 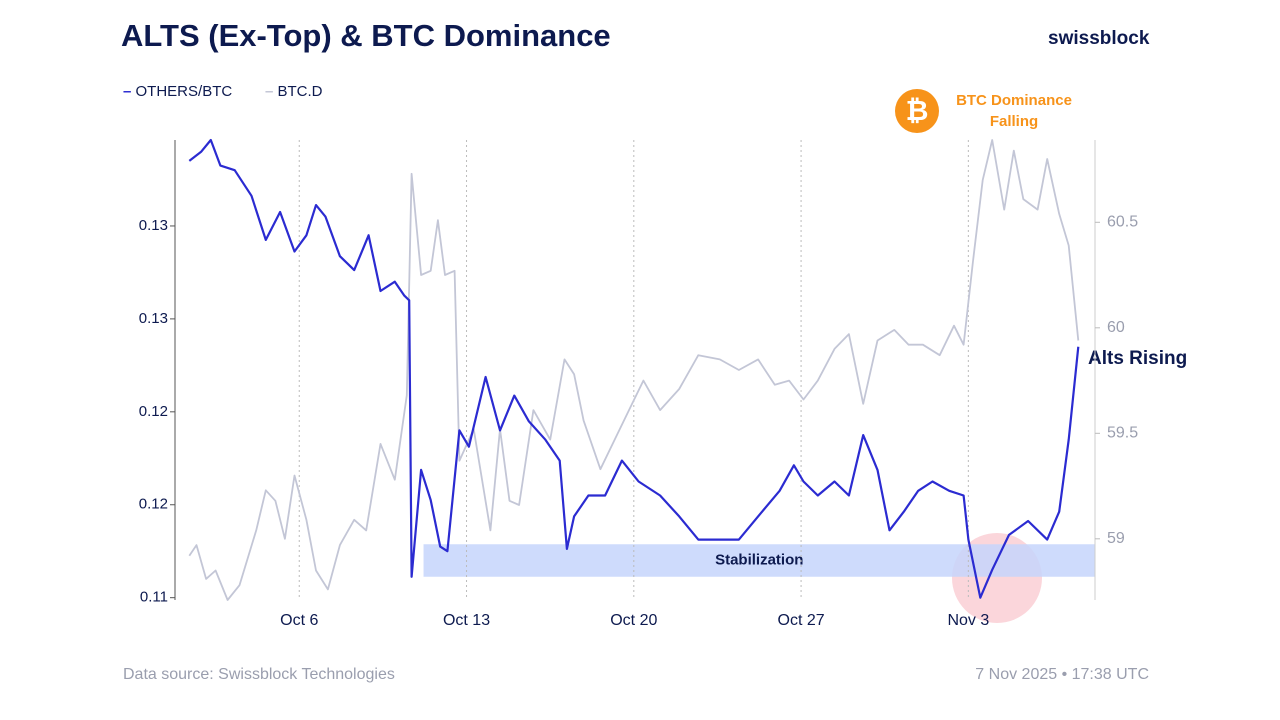 What do you see at coordinates (1014, 111) in the screenshot?
I see `annotation: BTC Dominance Falling` at bounding box center [1014, 111].